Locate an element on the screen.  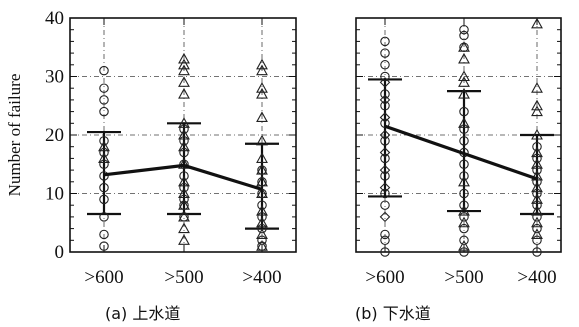
y-tick-label: 40 is located at coordinates (54, 18).